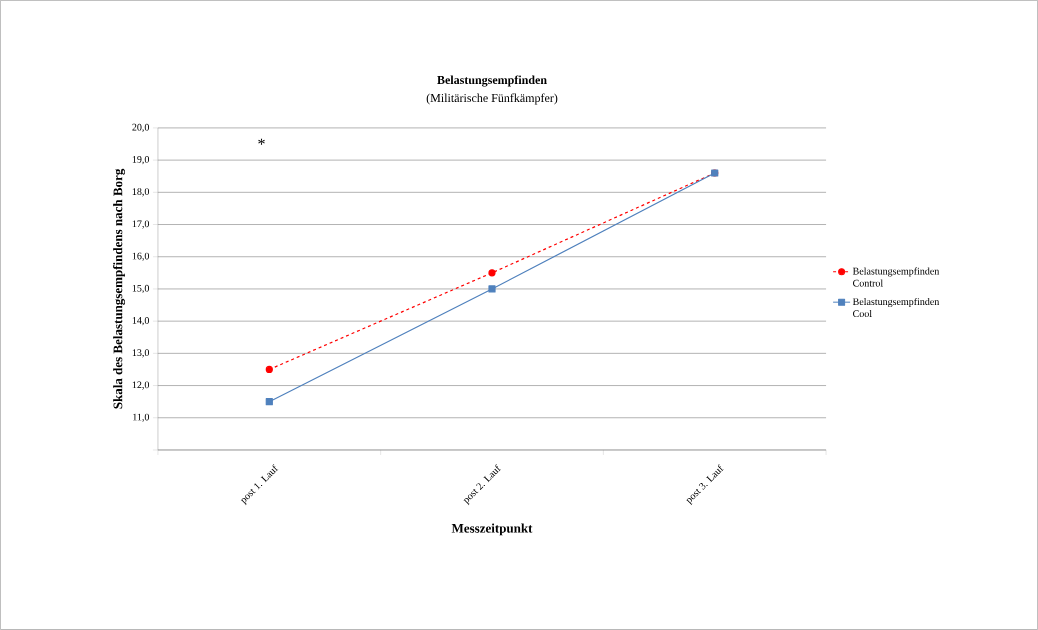 The image size is (1038, 630). I want to click on y-tick-label: 18,0, so click(141, 192).